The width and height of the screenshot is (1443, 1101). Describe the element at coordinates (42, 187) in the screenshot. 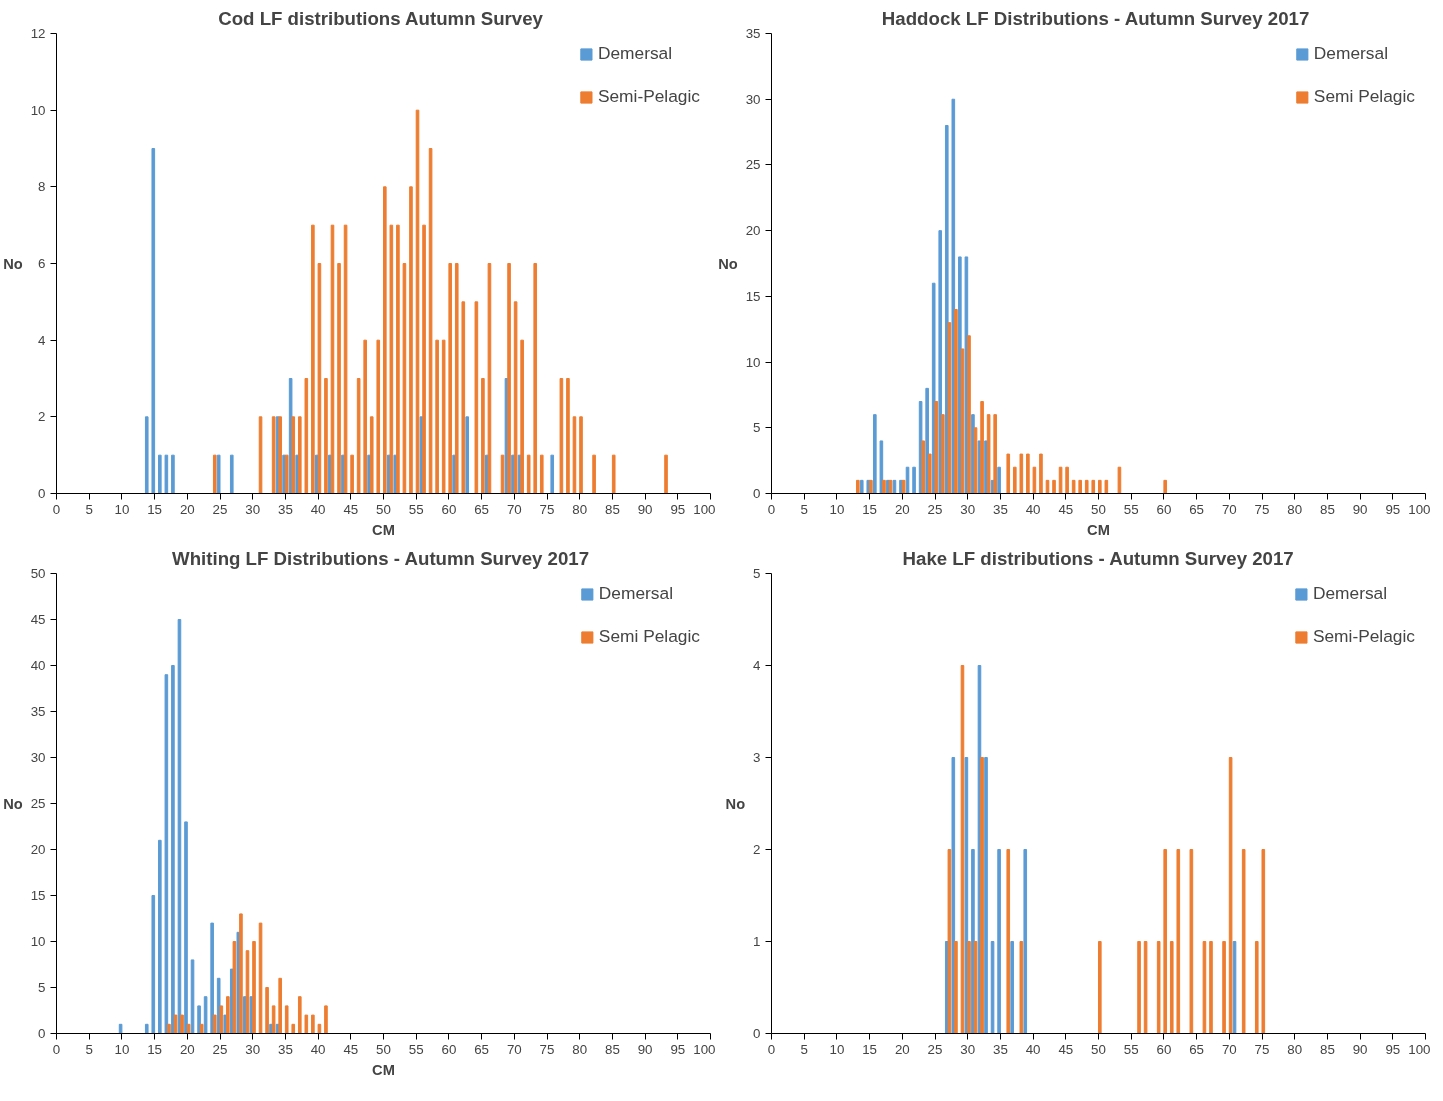

I see `y-tick-label: 8` at that location.